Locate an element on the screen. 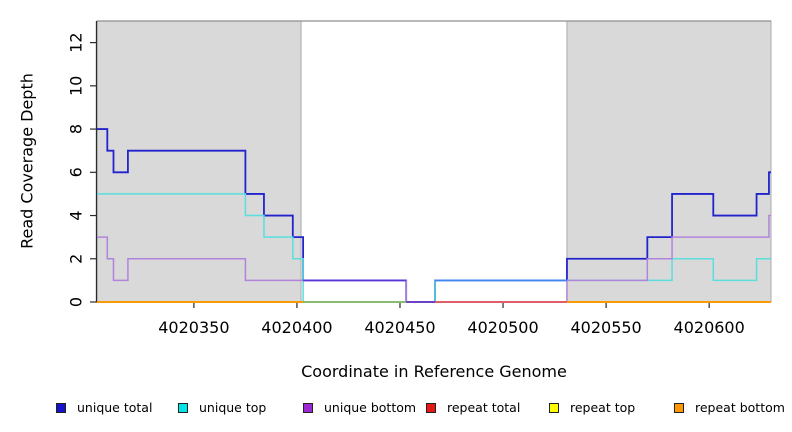 The width and height of the screenshot is (792, 432). y-tick-label: 0 is located at coordinates (76, 302).